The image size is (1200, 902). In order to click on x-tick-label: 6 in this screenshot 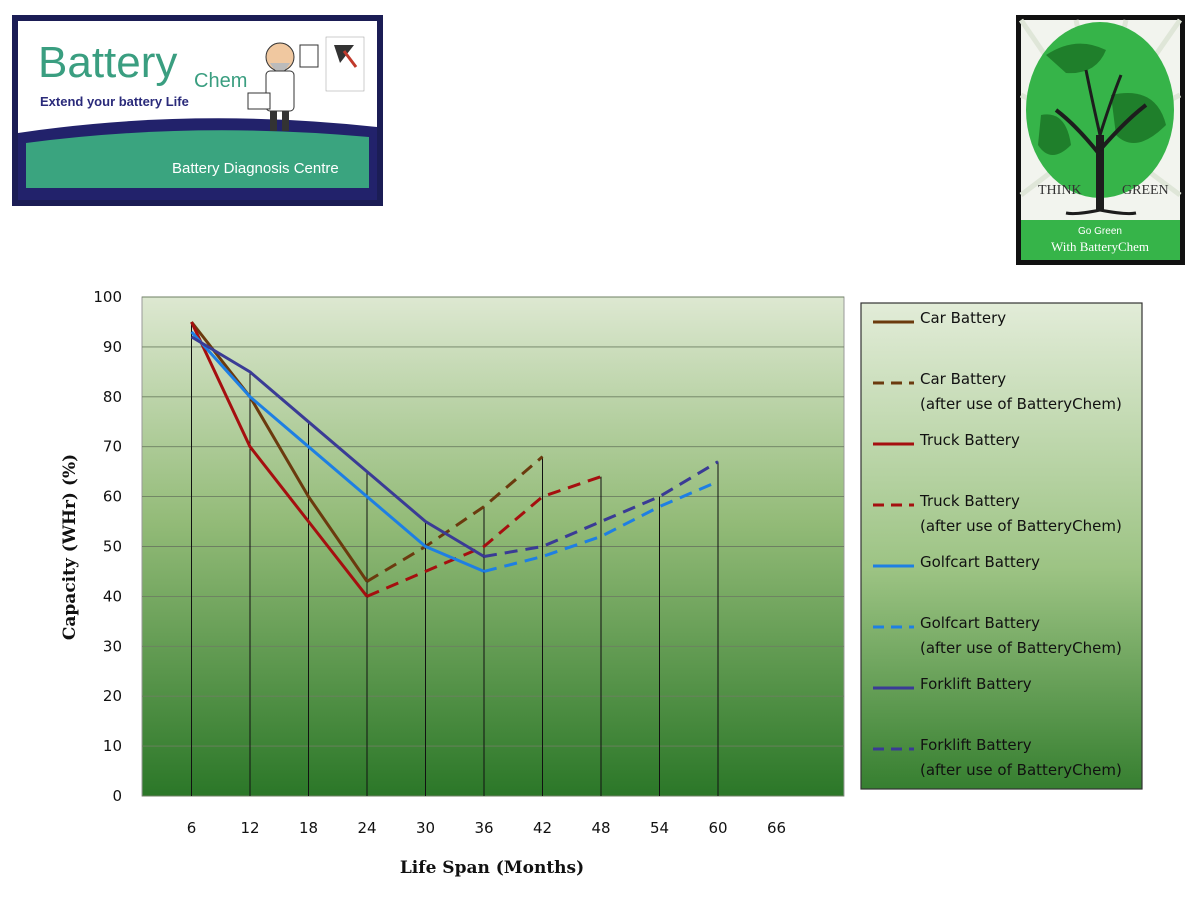, I will do `click(192, 828)`.